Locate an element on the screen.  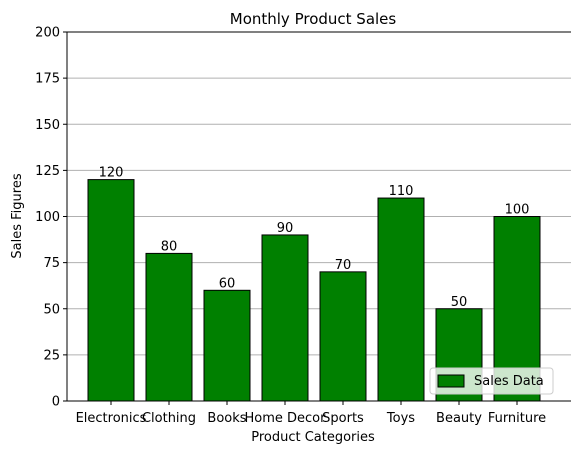
bar-value-label: 100 is located at coordinates (517, 210).